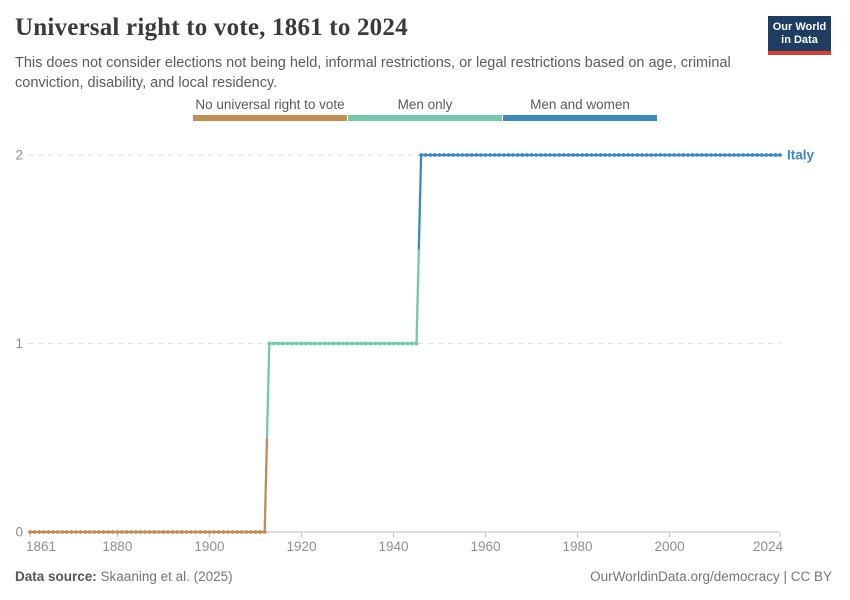  Describe the element at coordinates (56, 576) in the screenshot. I see `data-source-label: Data source:` at that location.